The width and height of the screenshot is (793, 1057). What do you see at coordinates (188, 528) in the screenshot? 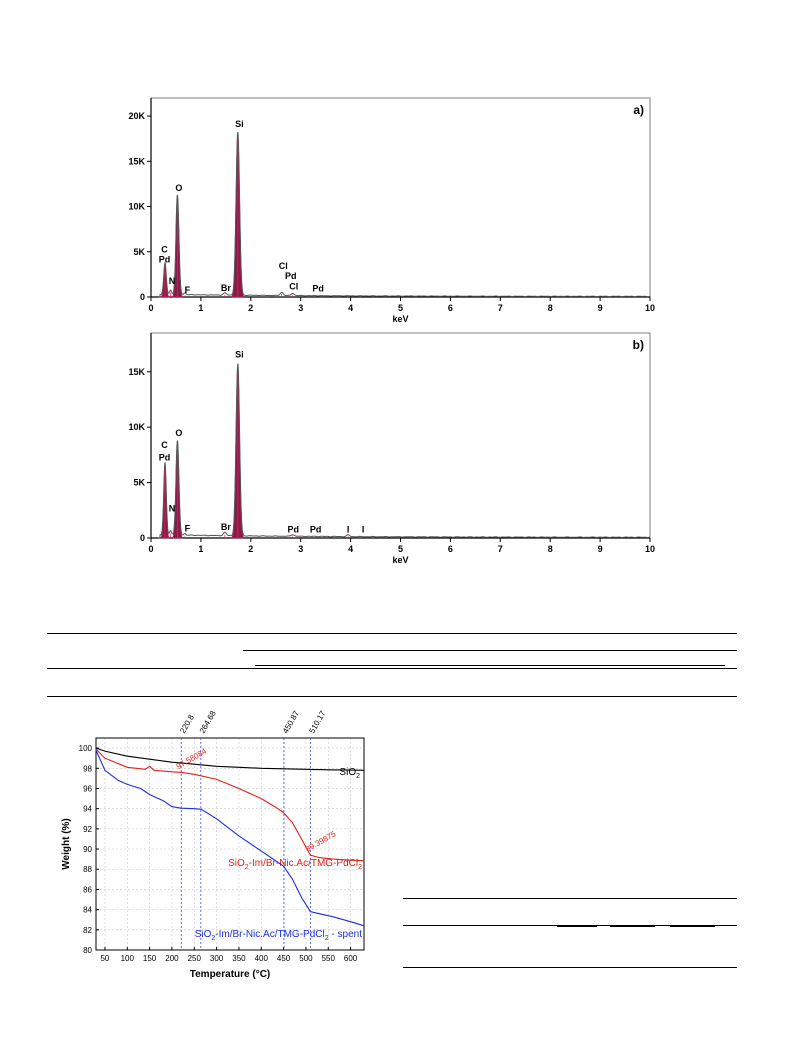
I see `peak-label: F` at bounding box center [188, 528].